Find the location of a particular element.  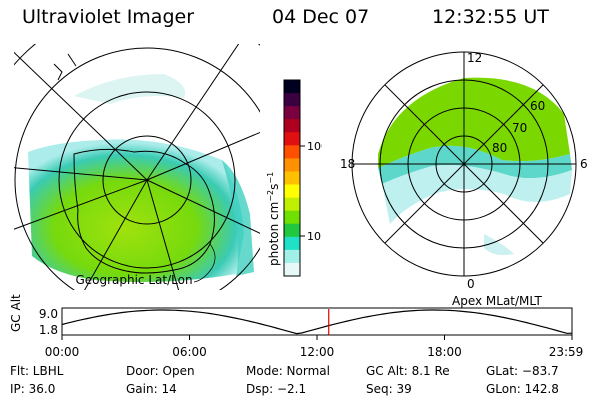

status-glon: GLon: 142.8 is located at coordinates (522, 389).